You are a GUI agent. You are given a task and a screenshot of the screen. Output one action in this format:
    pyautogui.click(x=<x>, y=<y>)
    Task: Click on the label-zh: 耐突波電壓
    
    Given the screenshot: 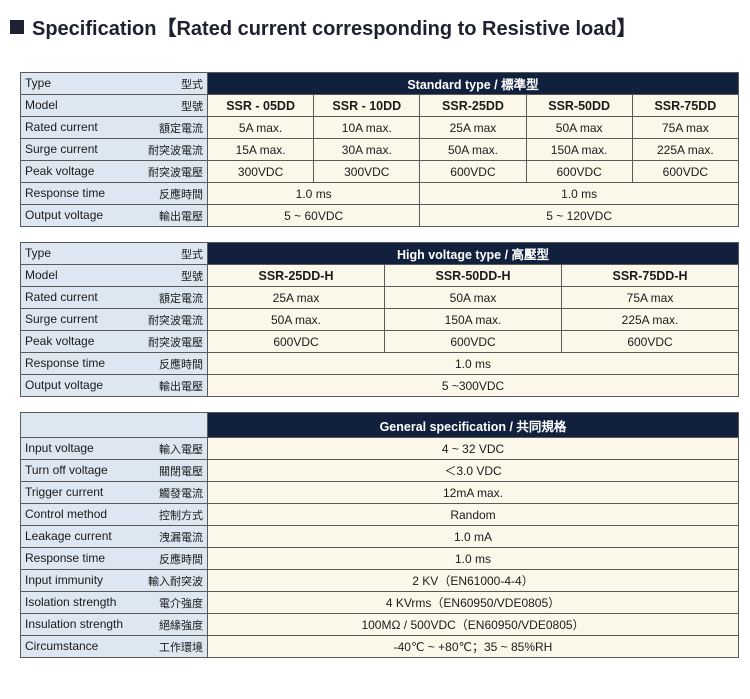 What is the action you would take?
    pyautogui.click(x=175, y=342)
    